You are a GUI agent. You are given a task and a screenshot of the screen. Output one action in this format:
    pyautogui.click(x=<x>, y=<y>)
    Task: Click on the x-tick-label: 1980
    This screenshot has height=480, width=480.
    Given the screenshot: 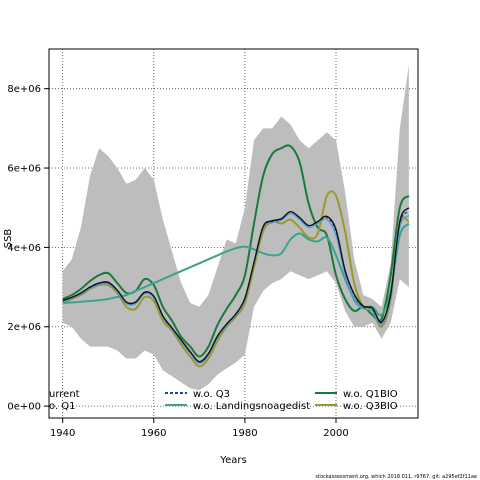 What is the action you would take?
    pyautogui.click(x=244, y=433)
    